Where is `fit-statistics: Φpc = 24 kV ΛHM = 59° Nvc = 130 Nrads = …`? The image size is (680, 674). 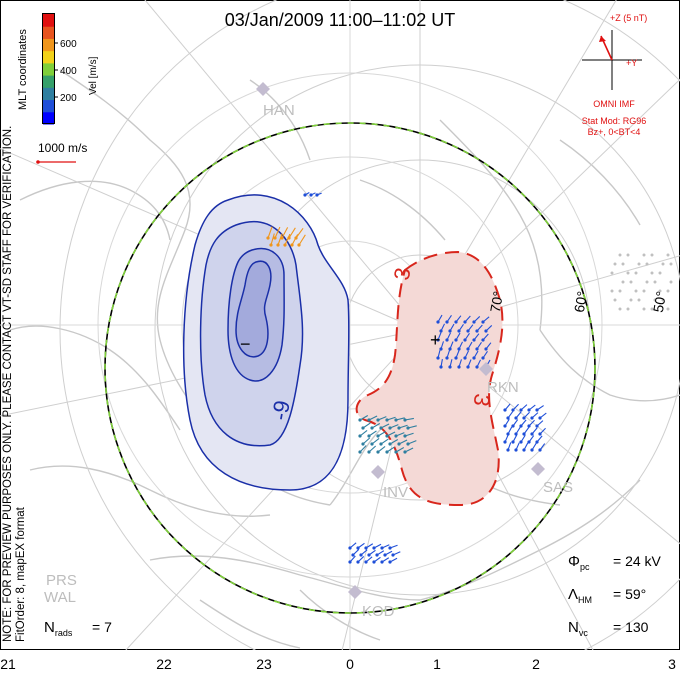
fit-statistics: Φpc = 24 kV ΛHM = 59° Nvc = 130 Nrads = … is located at coordinates (353, 595).